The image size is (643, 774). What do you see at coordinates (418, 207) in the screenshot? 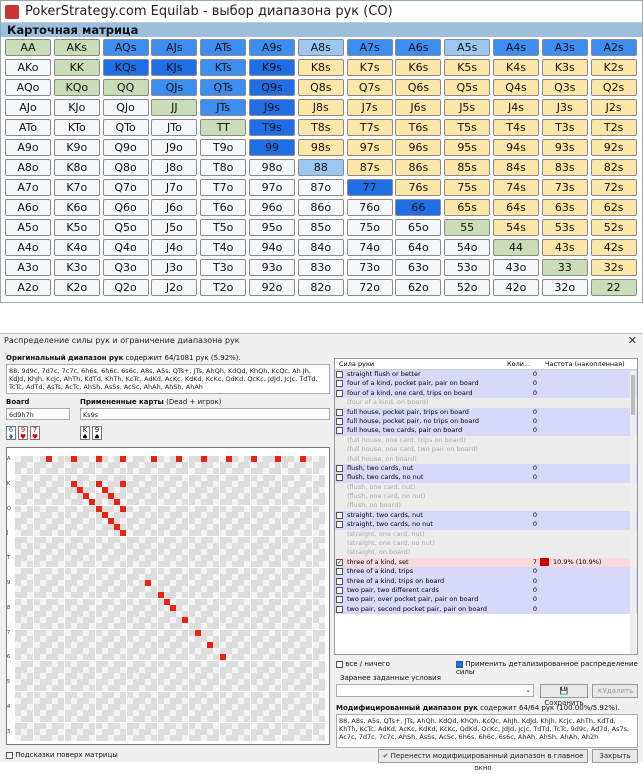
I see `matrix-cell: 66` at bounding box center [418, 207].